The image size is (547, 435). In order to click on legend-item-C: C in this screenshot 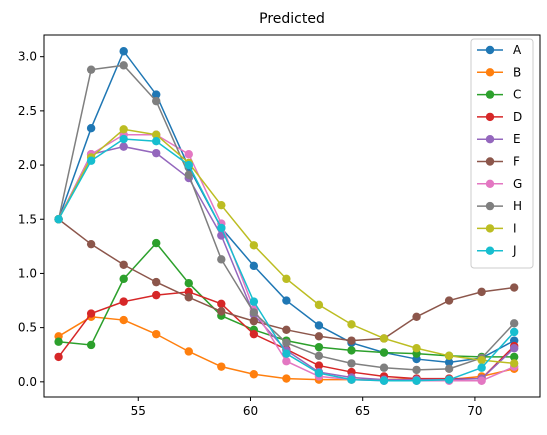, I will do `click(499, 95)`.